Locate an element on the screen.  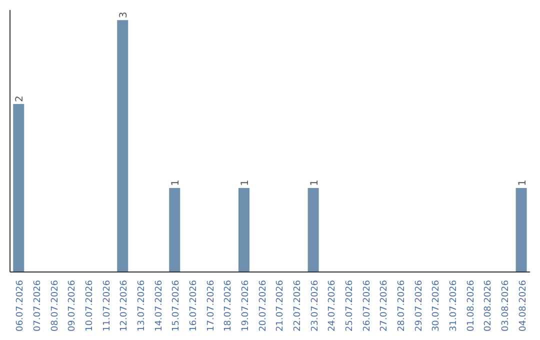
x-tick-label: 09.07.2026 is located at coordinates (73, 306).